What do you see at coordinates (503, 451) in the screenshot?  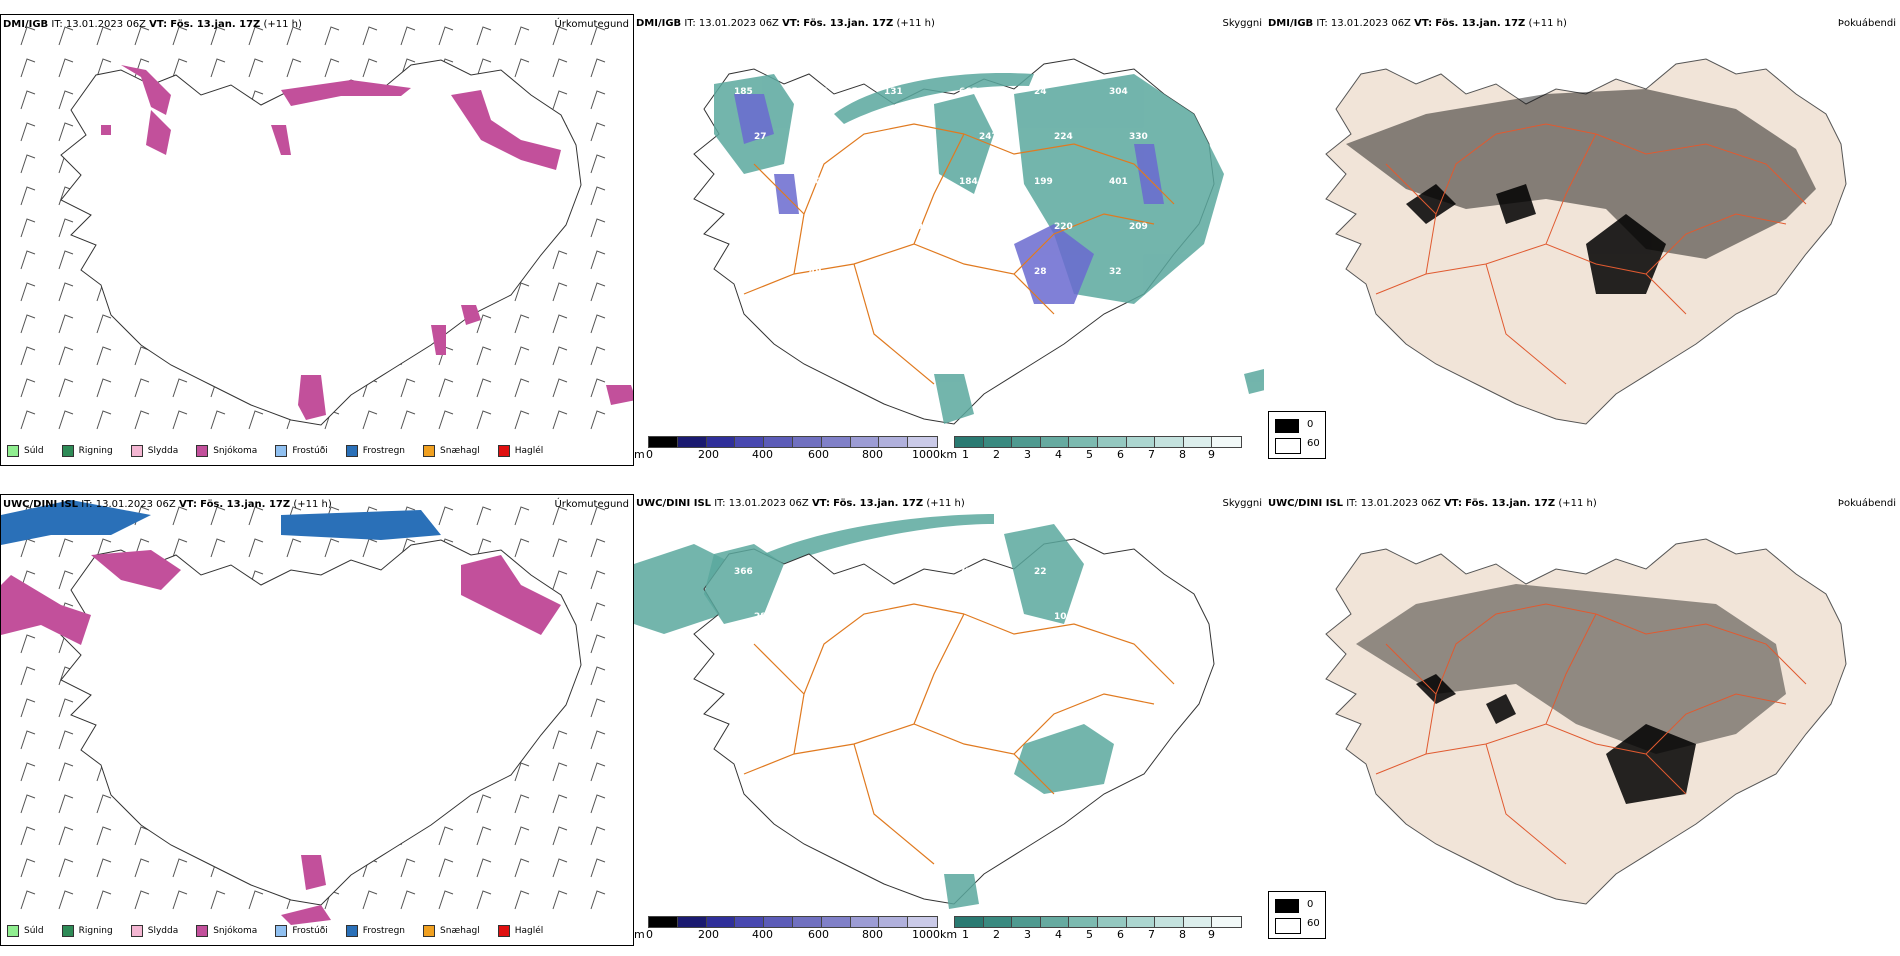 I see `swatch-hail` at bounding box center [503, 451].